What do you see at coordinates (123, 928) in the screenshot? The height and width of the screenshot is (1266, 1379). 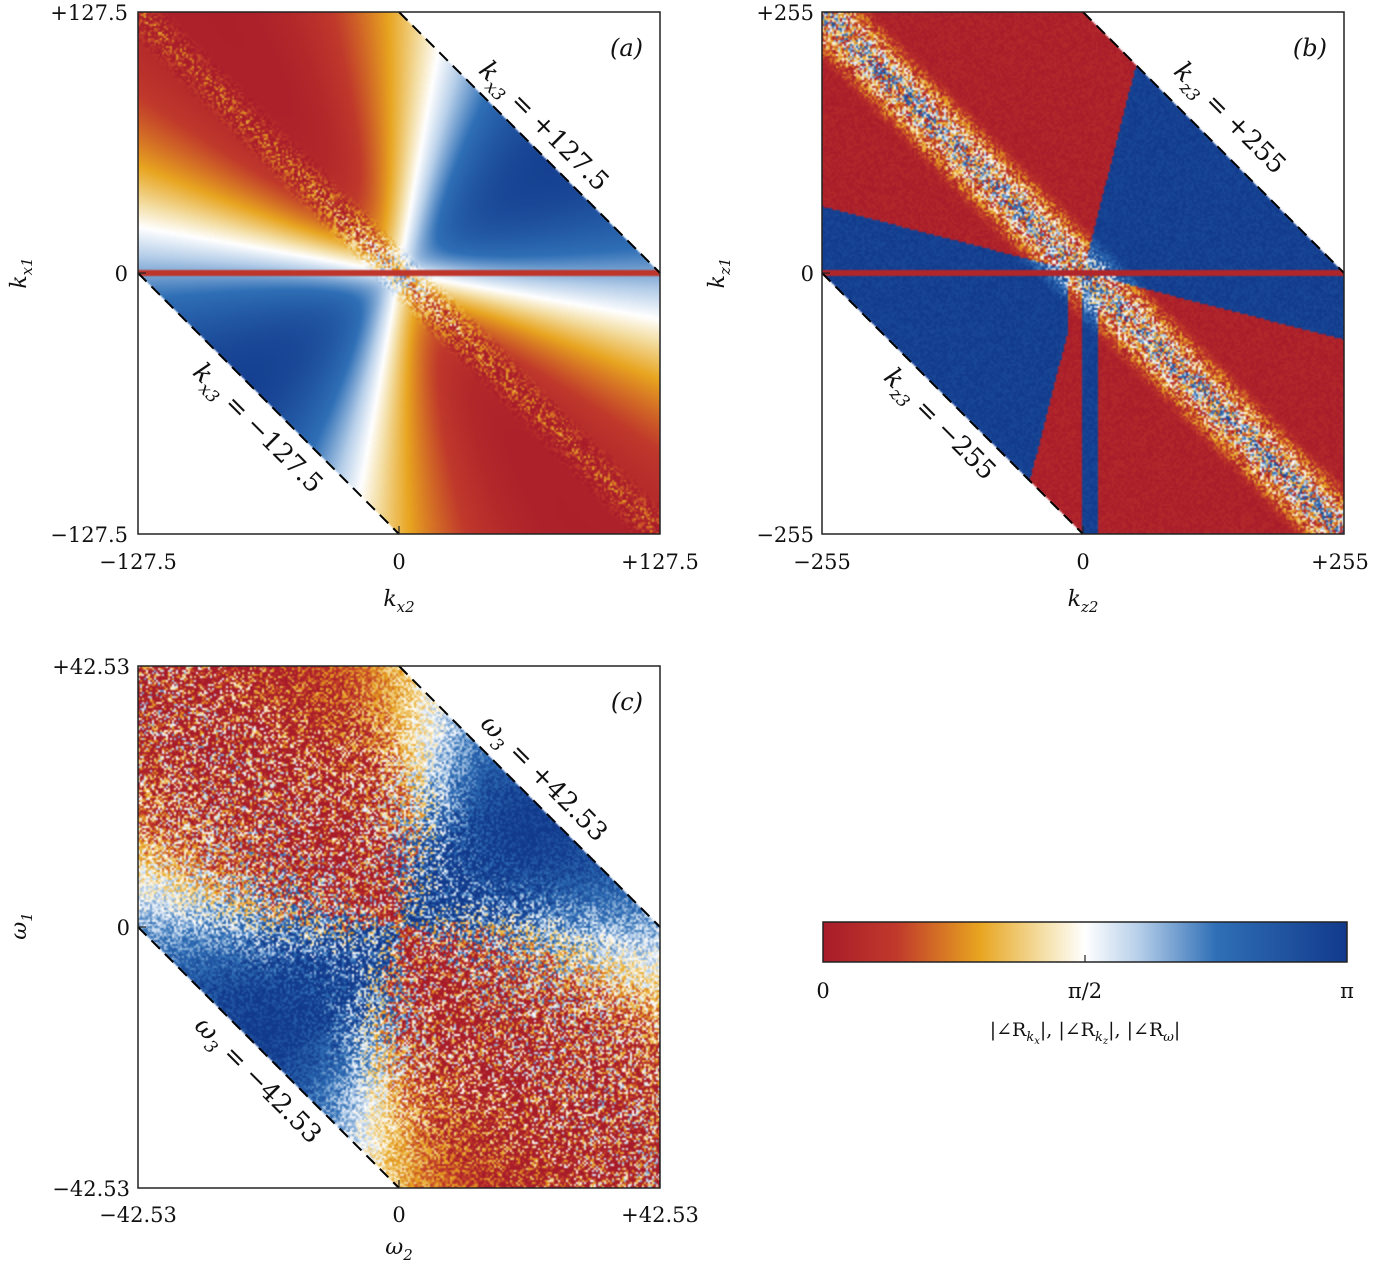 I see `y-tick-c-mid: 0` at bounding box center [123, 928].